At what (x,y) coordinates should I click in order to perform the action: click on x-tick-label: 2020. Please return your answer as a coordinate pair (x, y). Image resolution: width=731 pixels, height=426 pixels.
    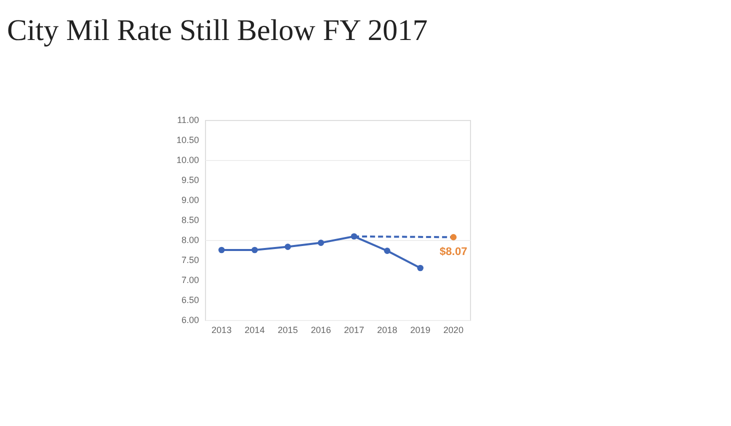
    Looking at the image, I should click on (453, 330).